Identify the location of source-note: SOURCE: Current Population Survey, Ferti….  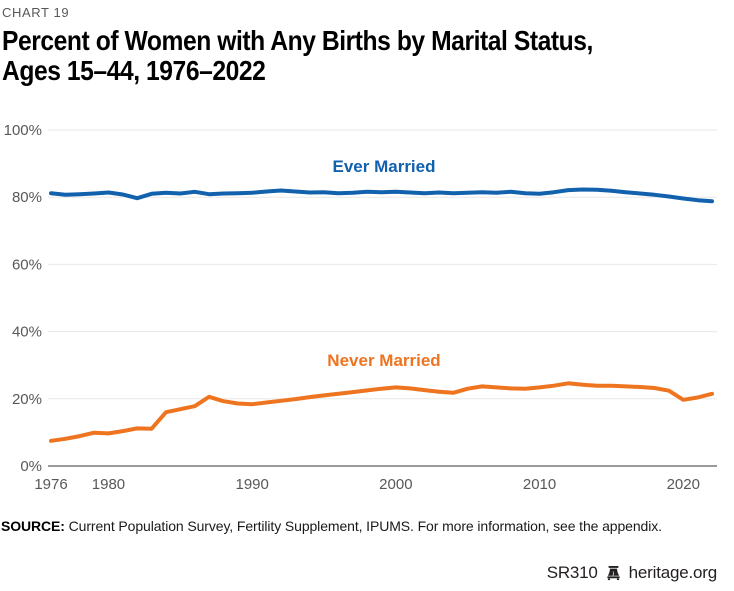
(361, 526).